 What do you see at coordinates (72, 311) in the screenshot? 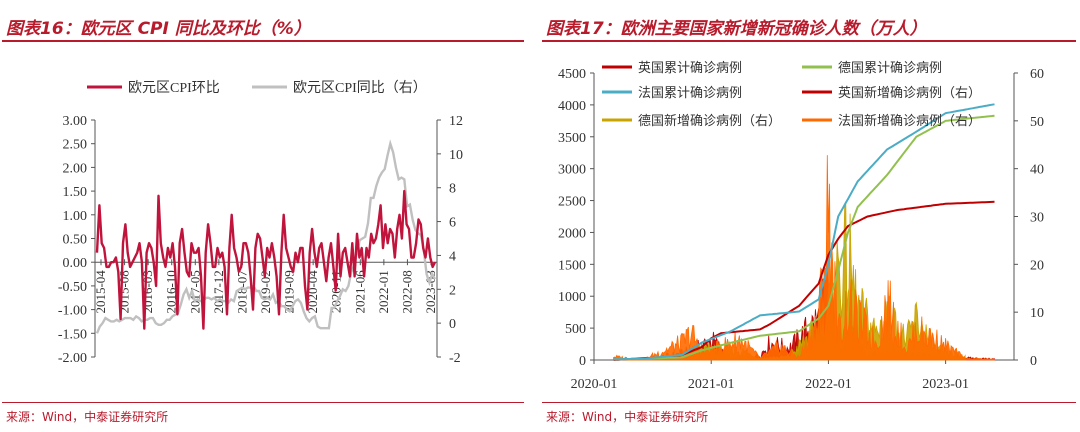
I see `y-tick-label-left: -1.00` at bounding box center [72, 311].